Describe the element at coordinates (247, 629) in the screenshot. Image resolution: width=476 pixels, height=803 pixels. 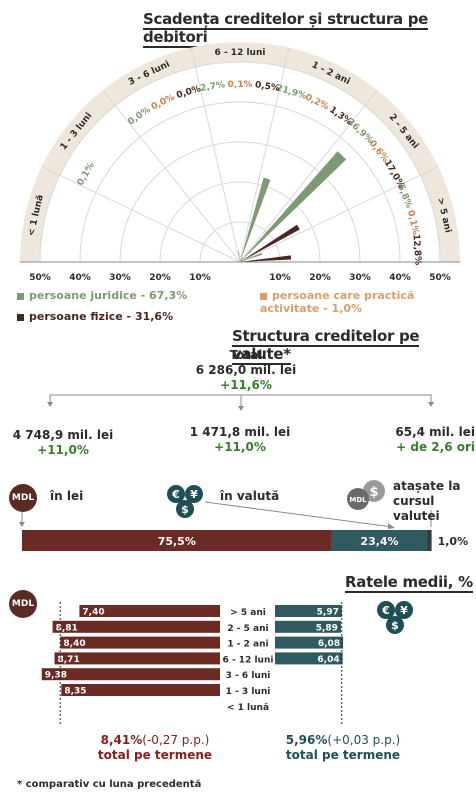
I see `rates-category-label: 2 - 5 ani` at that location.